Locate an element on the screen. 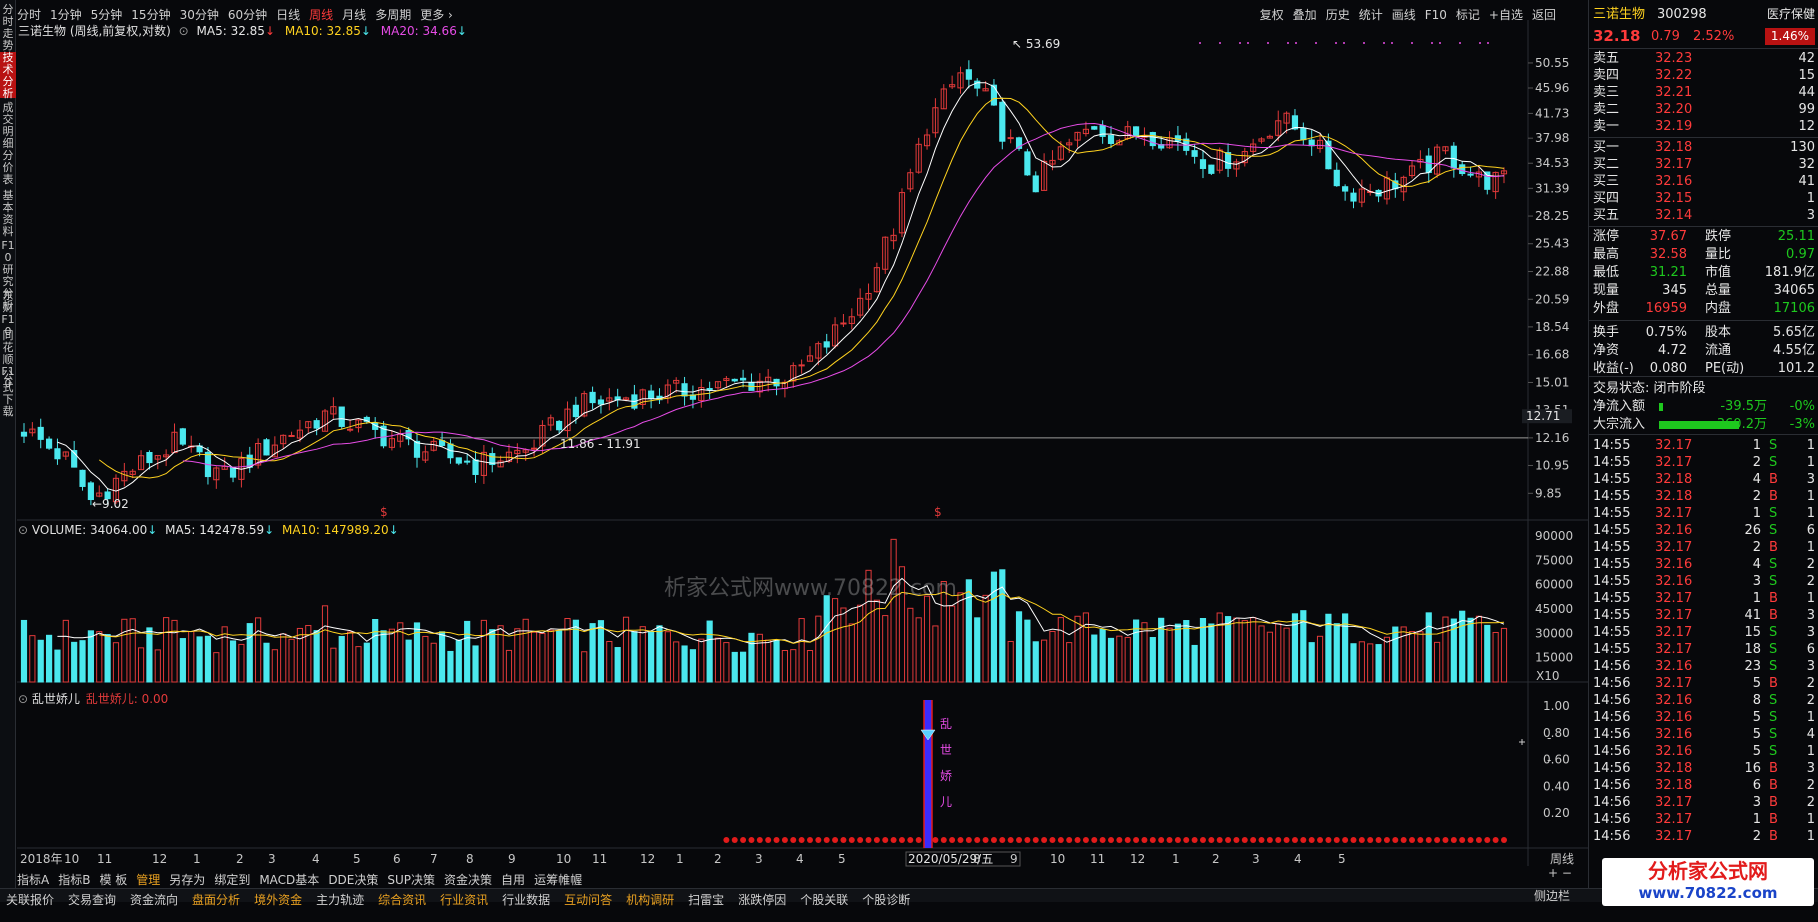  status-tab-1: 交易查询 is located at coordinates (92, 900).